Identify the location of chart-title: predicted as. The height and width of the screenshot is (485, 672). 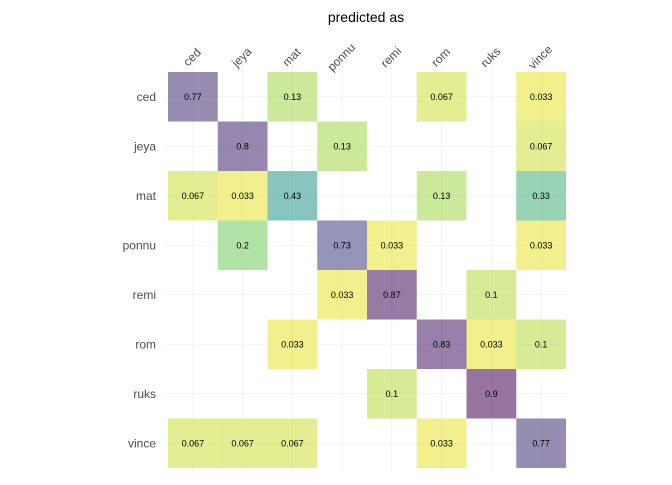
(366, 17).